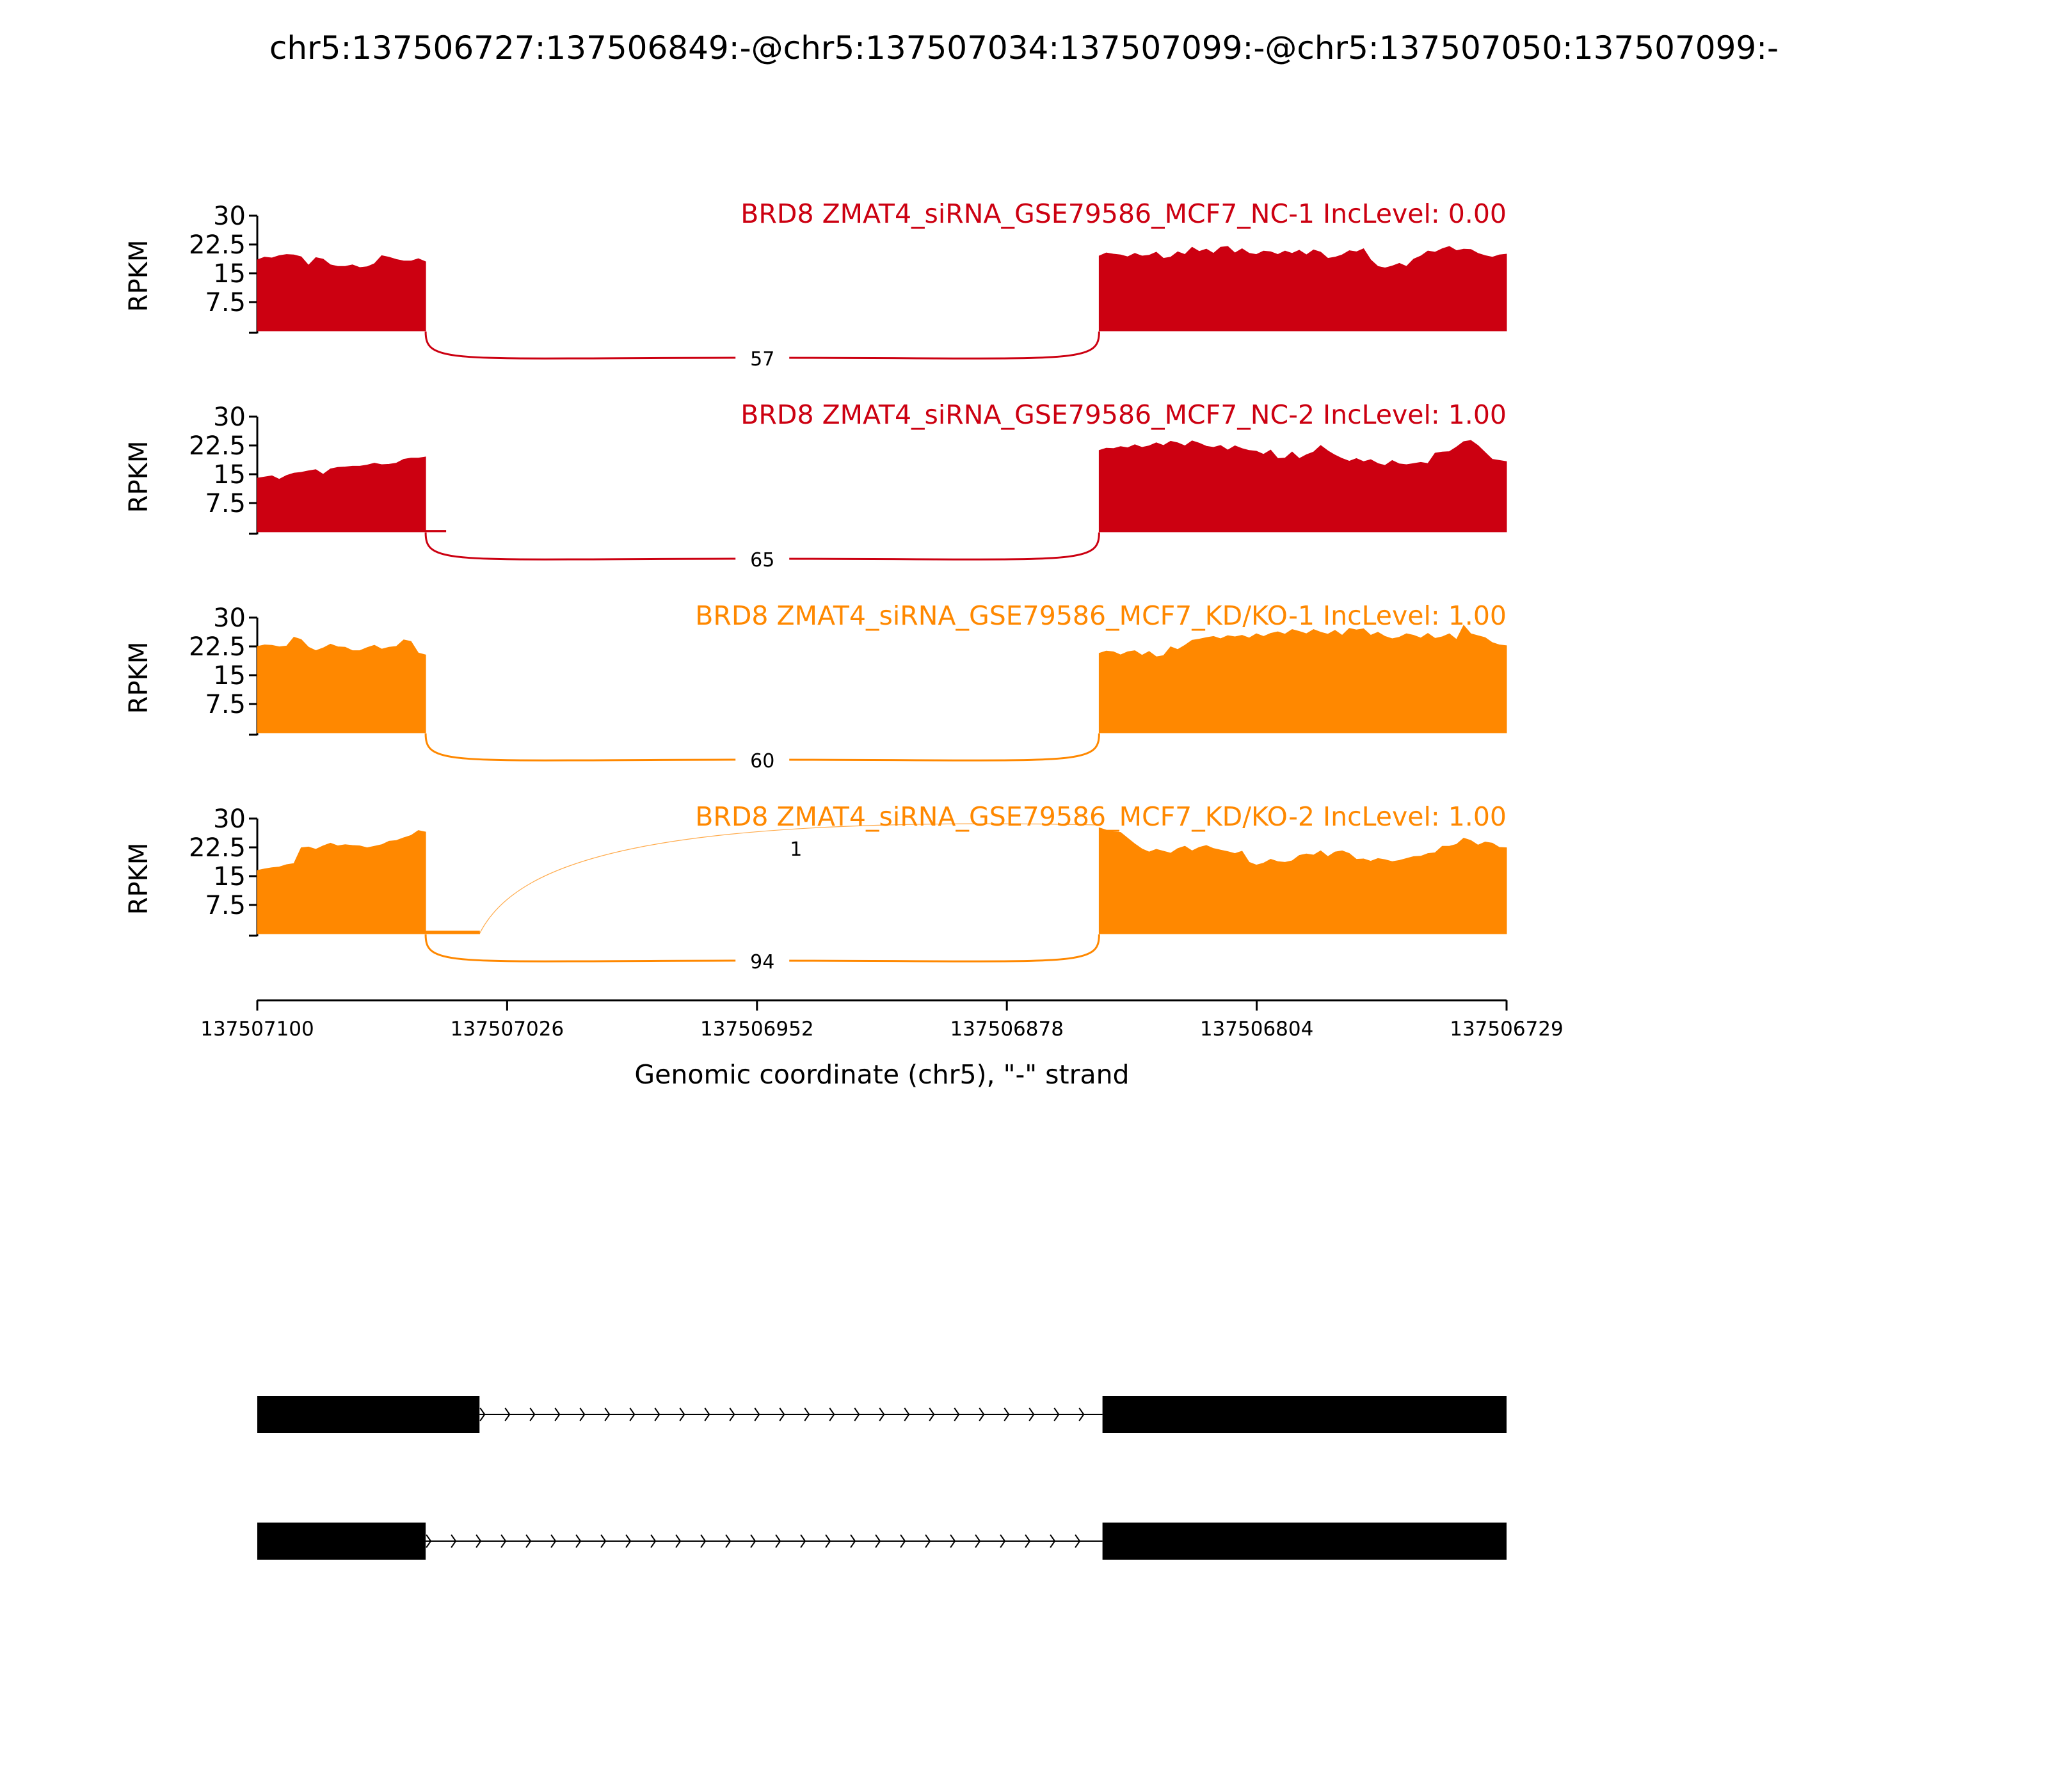  I want to click on junction-count-label: 1, so click(796, 849).